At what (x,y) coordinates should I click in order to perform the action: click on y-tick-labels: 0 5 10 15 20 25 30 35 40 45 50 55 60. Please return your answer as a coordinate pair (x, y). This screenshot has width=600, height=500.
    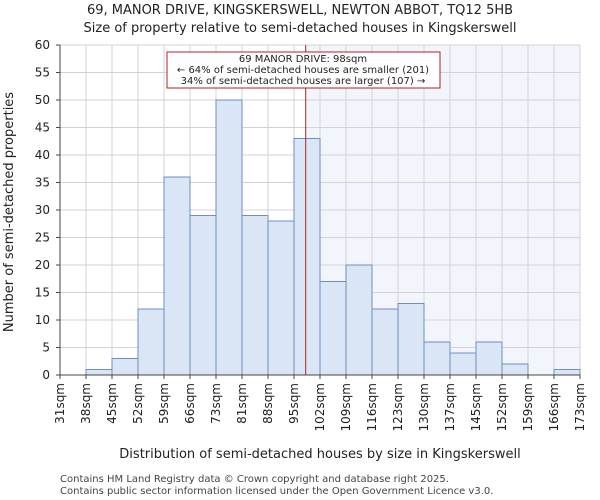
    Looking at the image, I should click on (47, 210).